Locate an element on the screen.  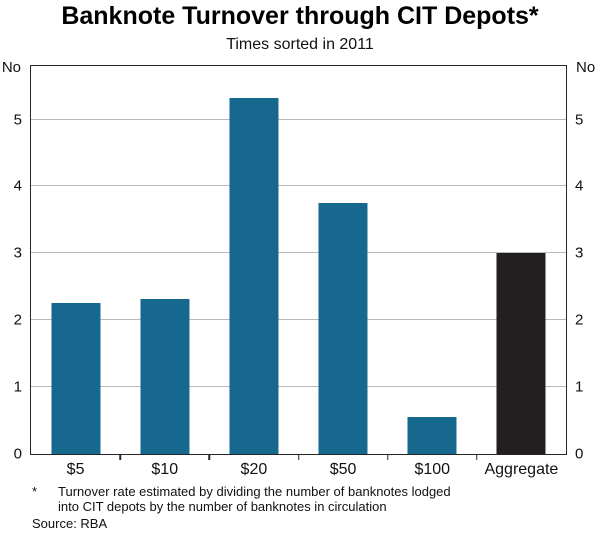
y-axis-unit-left: No is located at coordinates (11, 67).